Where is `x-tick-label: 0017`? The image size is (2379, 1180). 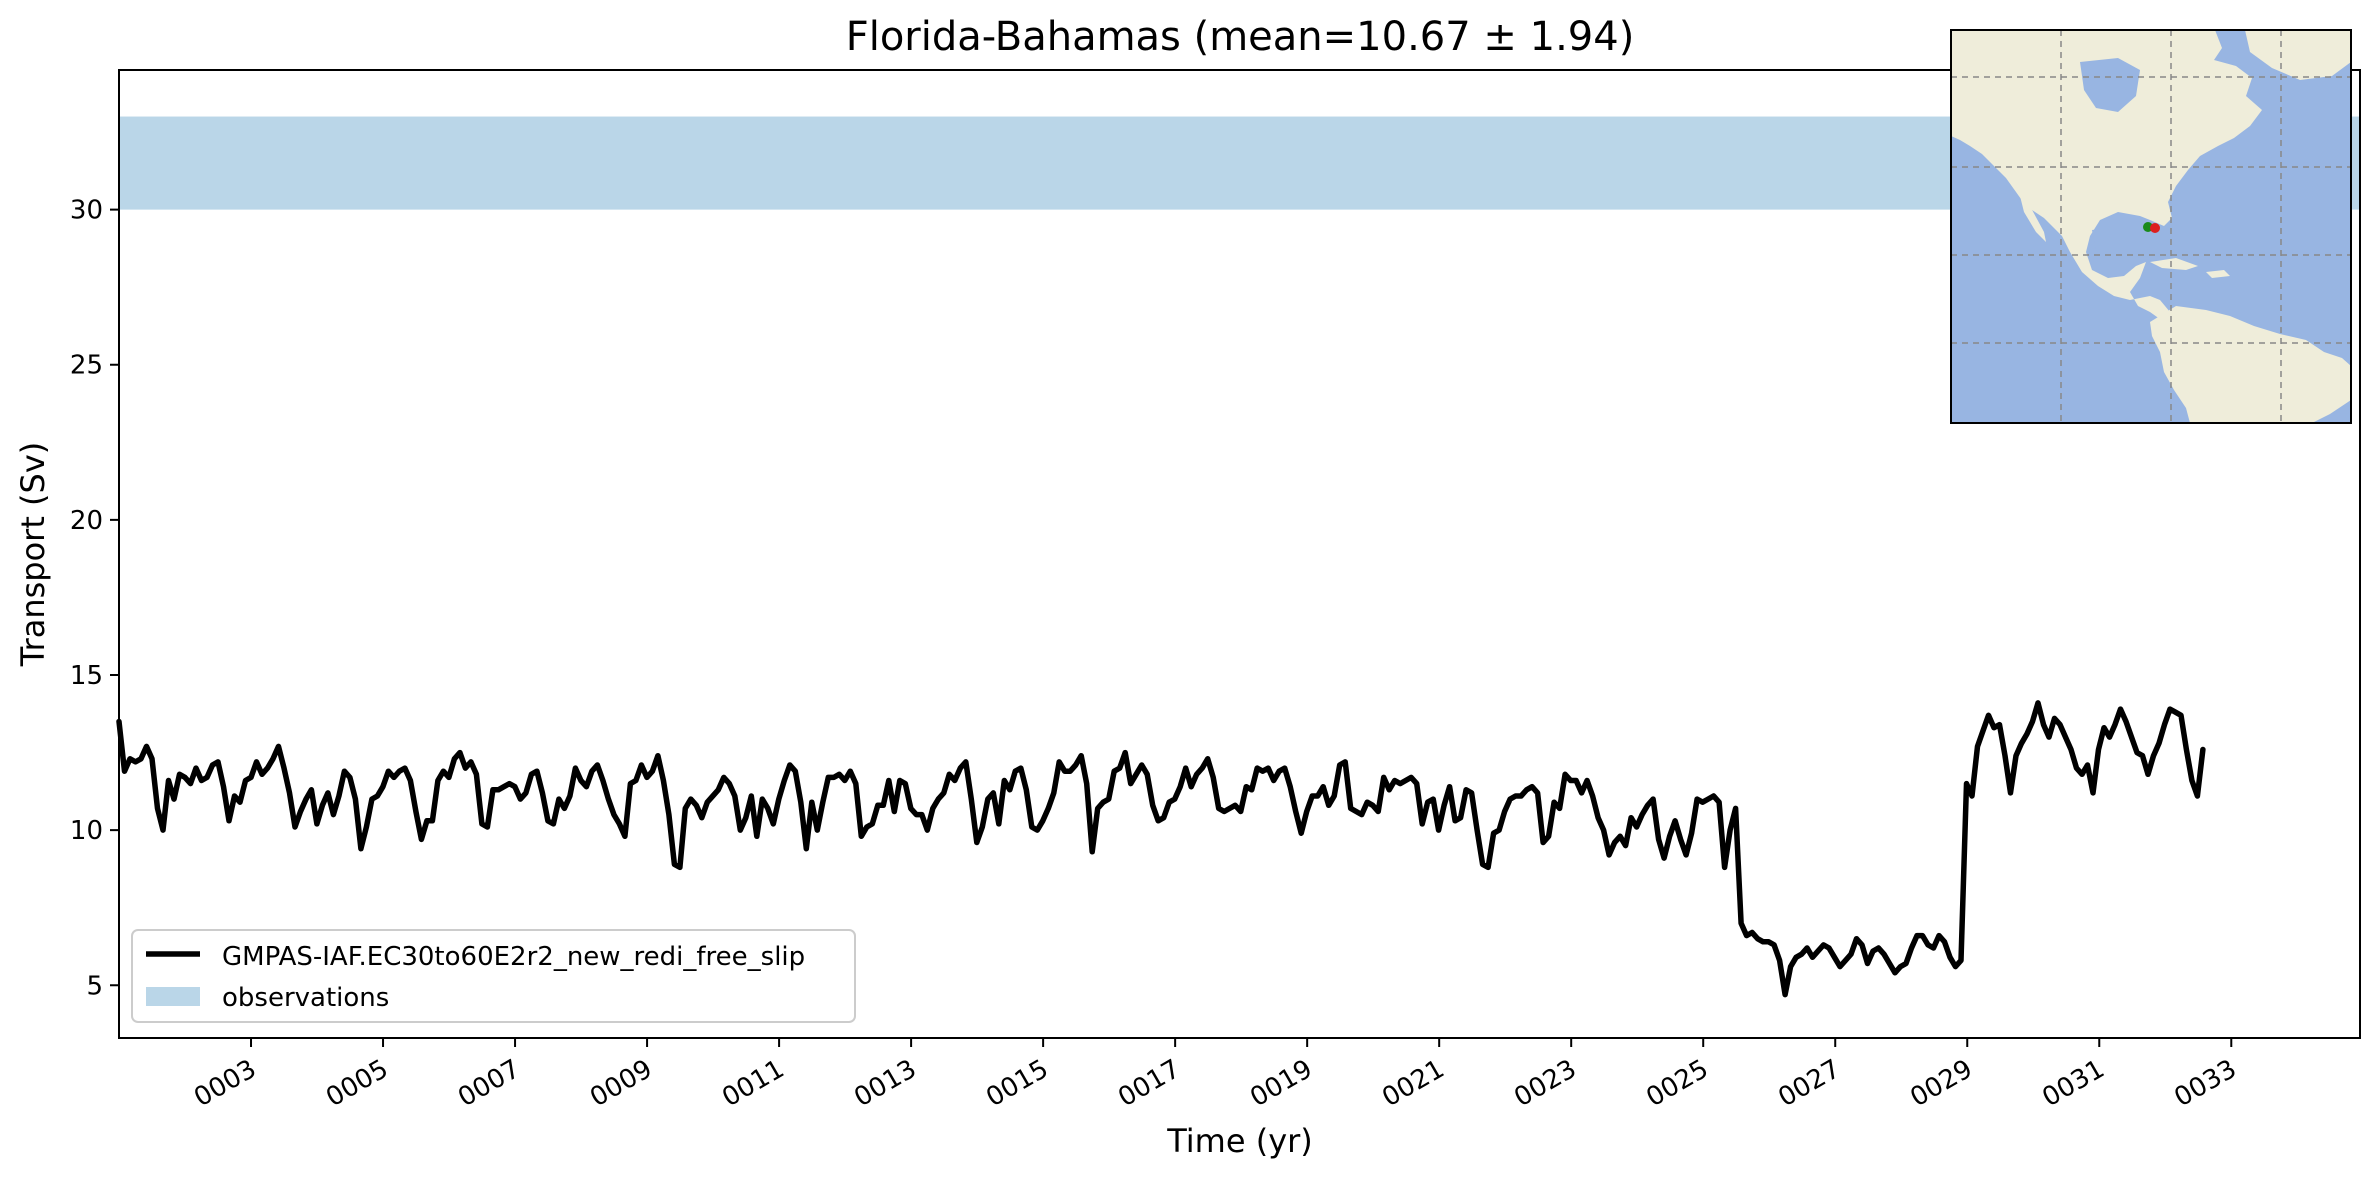
x-tick-label: 0017 is located at coordinates (1149, 1083).